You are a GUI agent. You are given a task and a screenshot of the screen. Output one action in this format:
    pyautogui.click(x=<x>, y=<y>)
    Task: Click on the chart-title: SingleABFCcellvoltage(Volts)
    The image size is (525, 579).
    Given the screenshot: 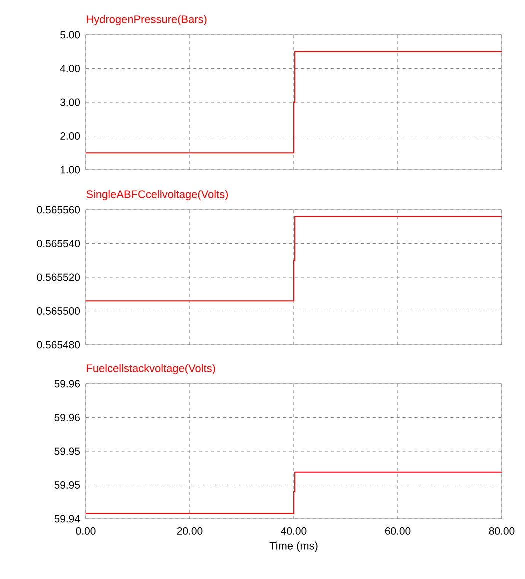 What is the action you would take?
    pyautogui.click(x=157, y=195)
    